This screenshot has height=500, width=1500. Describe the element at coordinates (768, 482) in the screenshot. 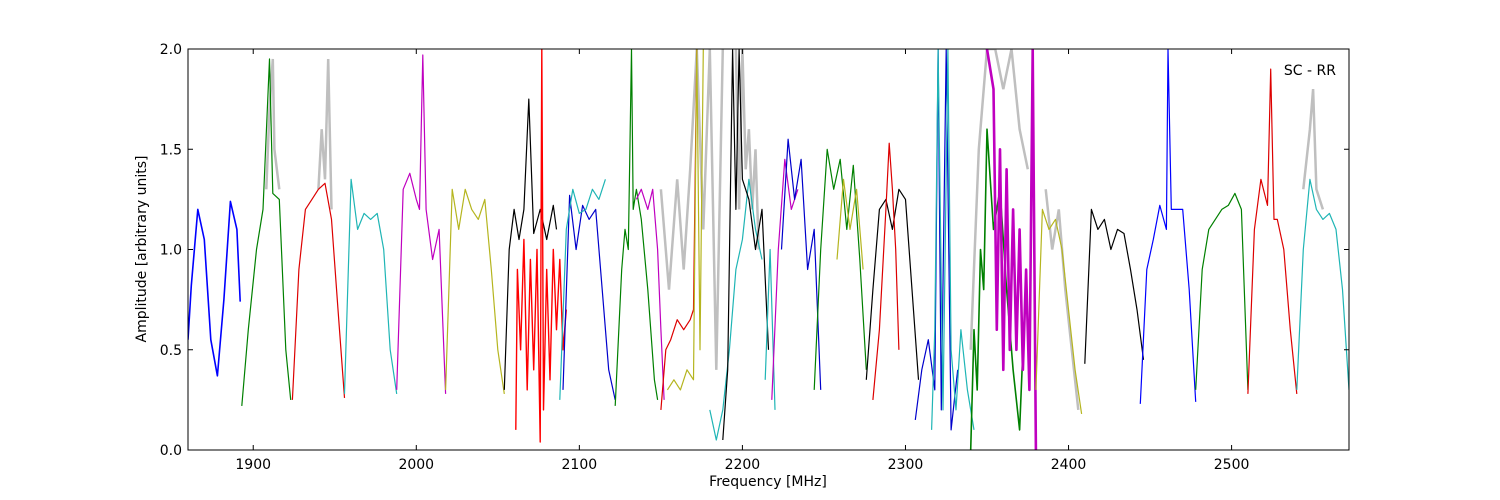

I see `x-axis-label: Frequency [MHz]` at that location.